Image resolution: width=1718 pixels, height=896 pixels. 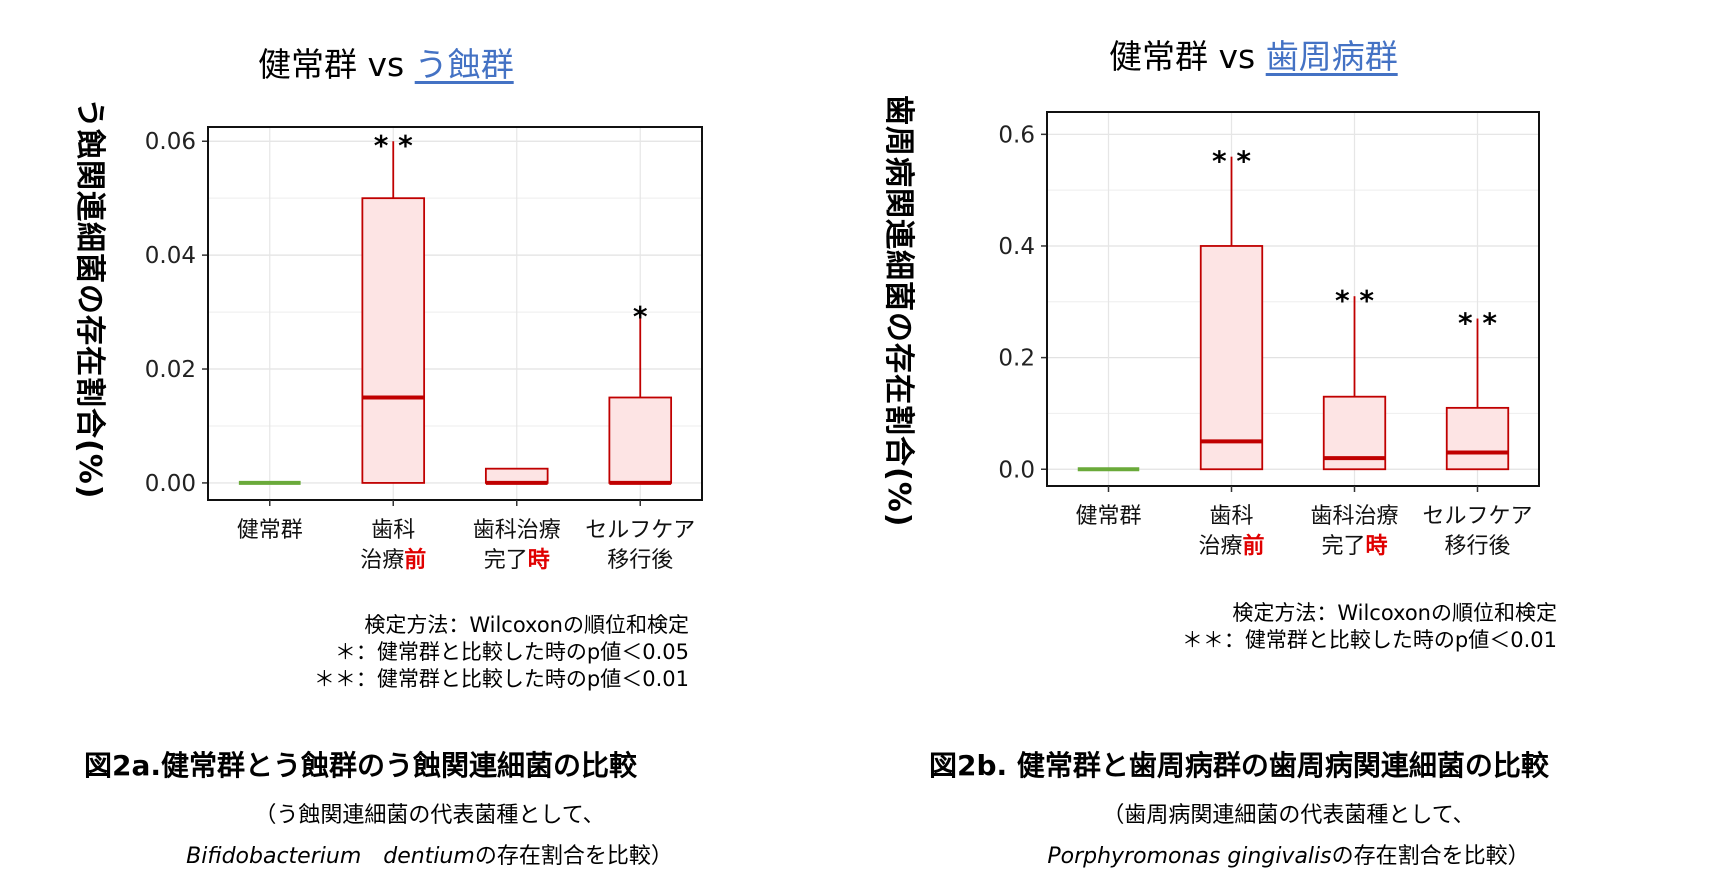 What do you see at coordinates (573, 856) in the screenshot?
I see `caption-a-rest: の存在割合を比較）` at bounding box center [573, 856].